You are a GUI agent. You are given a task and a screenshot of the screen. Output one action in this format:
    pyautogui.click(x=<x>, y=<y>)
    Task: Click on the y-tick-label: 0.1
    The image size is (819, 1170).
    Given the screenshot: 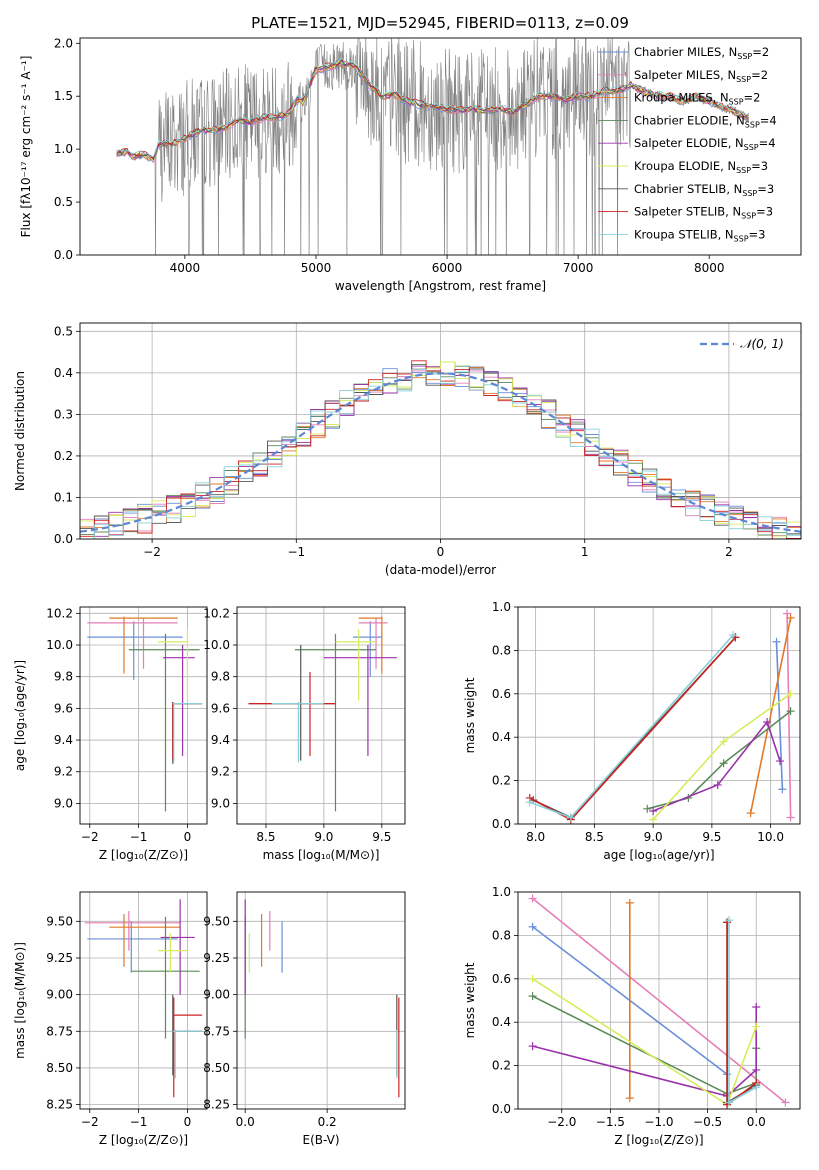 What is the action you would take?
    pyautogui.click(x=63, y=497)
    